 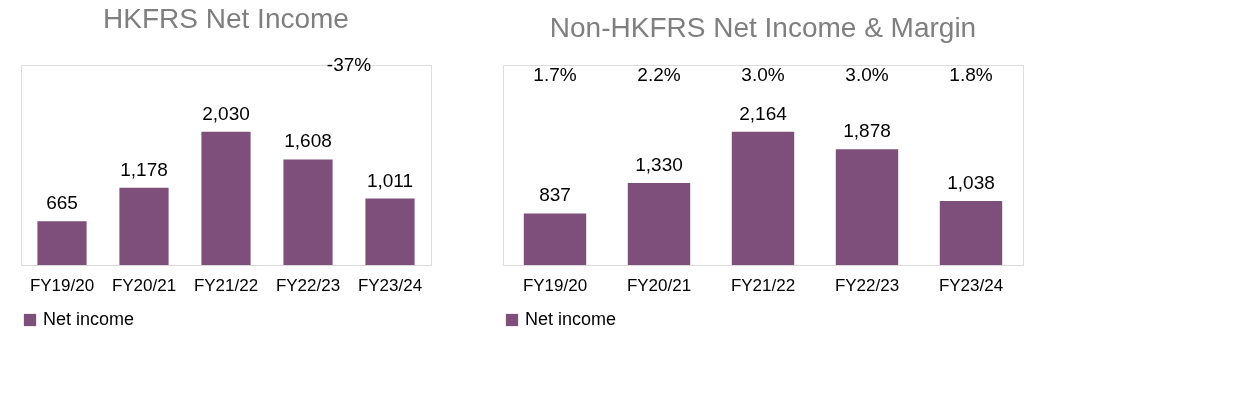 I want to click on data-label: 2,030, so click(x=226, y=113).